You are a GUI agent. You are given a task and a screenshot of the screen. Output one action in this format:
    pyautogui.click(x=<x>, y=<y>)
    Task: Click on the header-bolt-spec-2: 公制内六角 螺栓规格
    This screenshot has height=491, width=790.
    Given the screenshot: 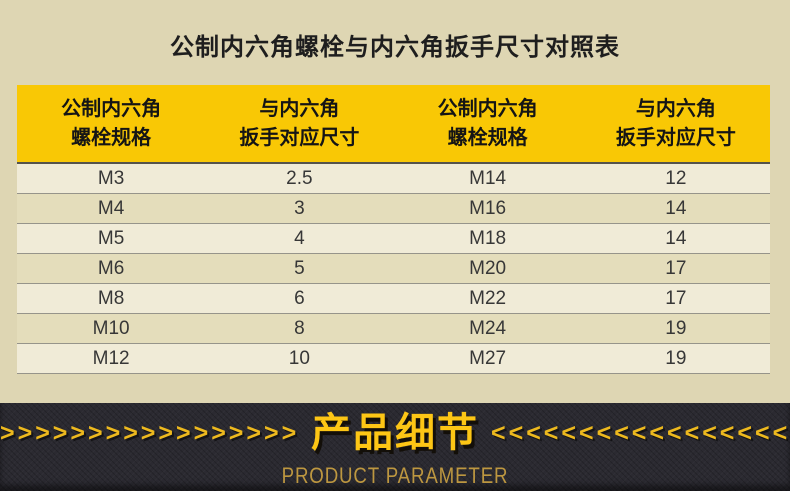 What is the action you would take?
    pyautogui.click(x=488, y=124)
    